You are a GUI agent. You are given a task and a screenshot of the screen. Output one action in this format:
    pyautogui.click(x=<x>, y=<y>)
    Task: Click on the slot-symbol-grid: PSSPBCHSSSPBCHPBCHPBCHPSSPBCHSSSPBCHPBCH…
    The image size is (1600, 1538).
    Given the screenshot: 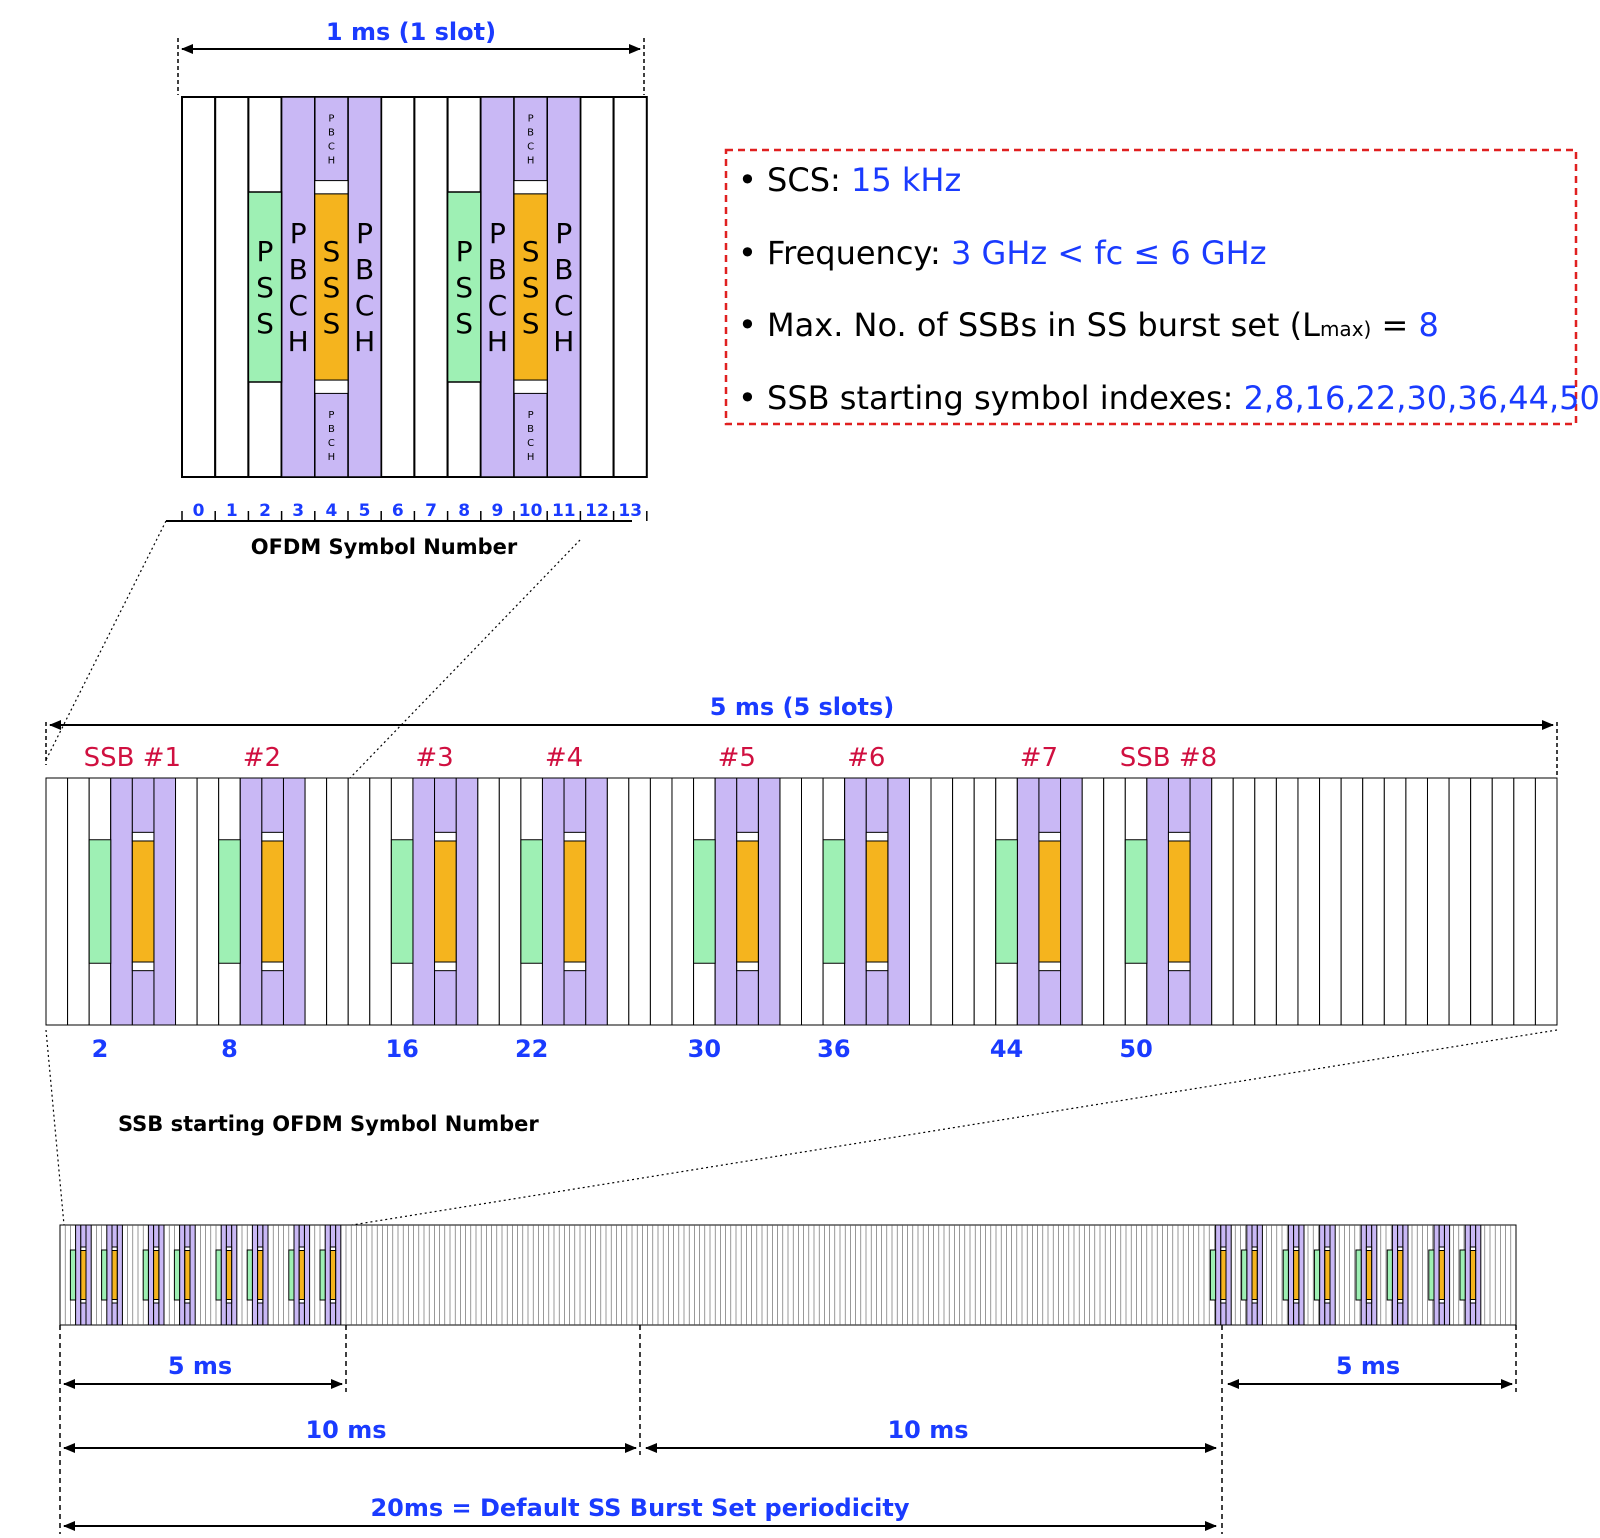 What is the action you would take?
    pyautogui.click(x=414, y=287)
    